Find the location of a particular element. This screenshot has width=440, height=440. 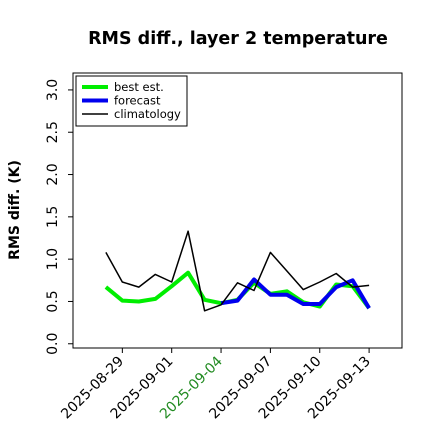

legend-label: best est. is located at coordinates (139, 87).